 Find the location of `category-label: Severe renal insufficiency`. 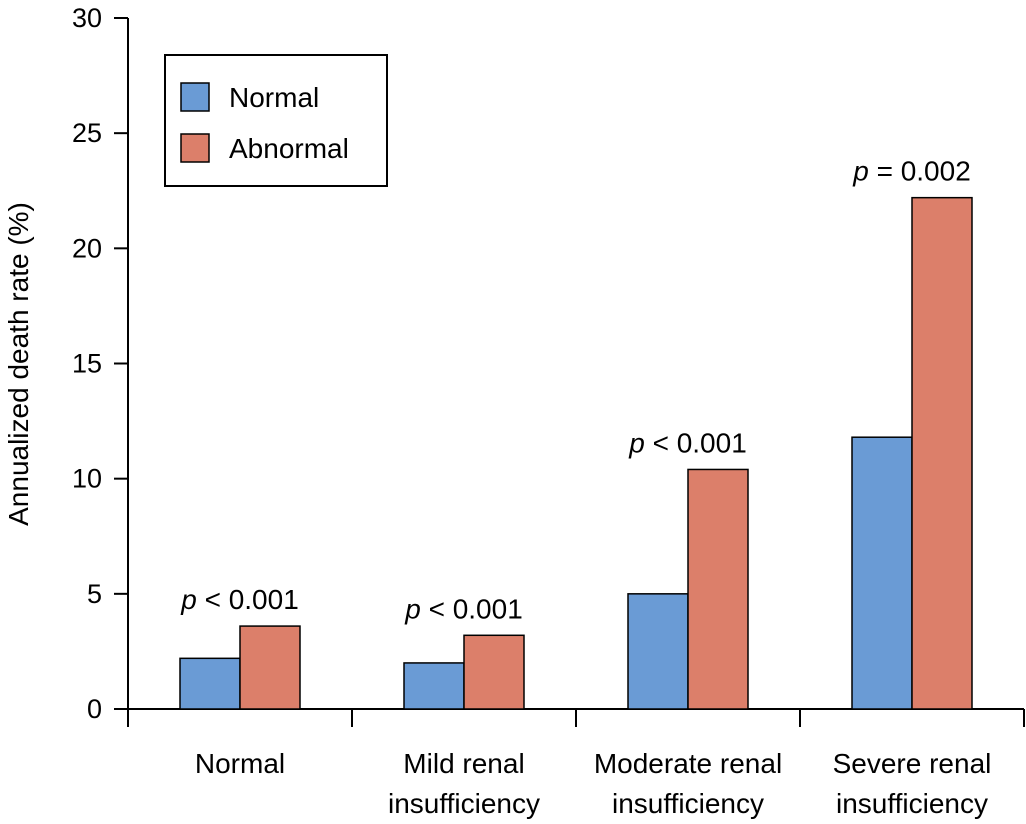

category-label: Severe renal insufficiency is located at coordinates (912, 783).